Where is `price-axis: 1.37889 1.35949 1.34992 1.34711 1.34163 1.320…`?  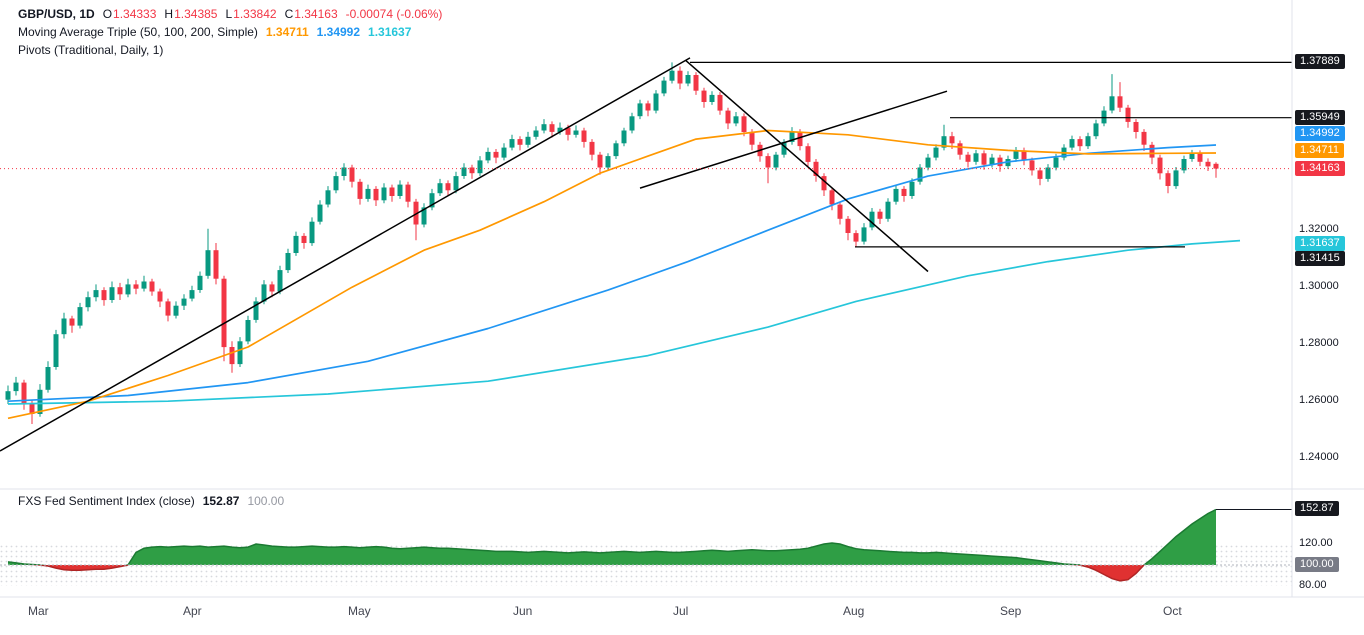 price-axis: 1.37889 1.35949 1.34992 1.34711 1.34163 1.320… is located at coordinates (1328, 298).